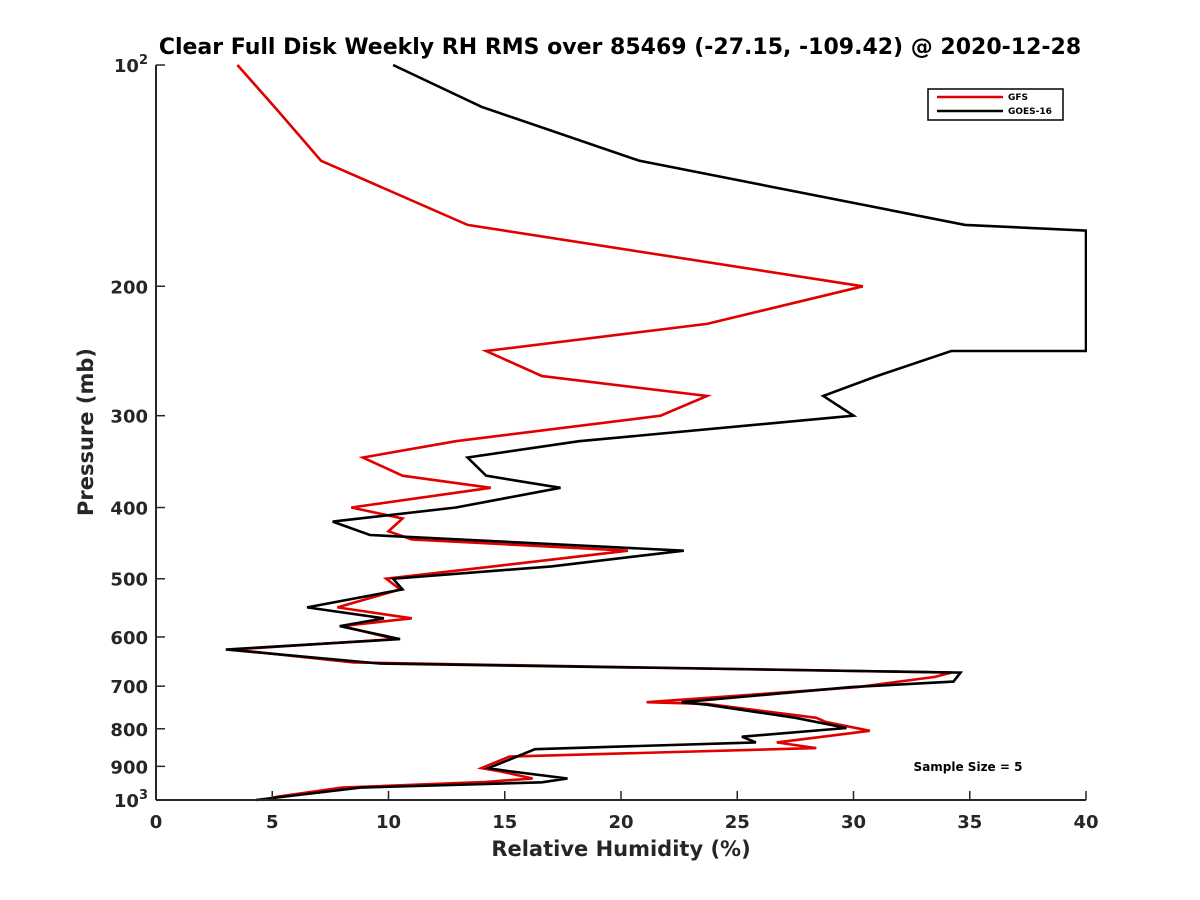  What do you see at coordinates (1030, 112) in the screenshot?
I see `legend-label-goes16: GOES-16` at bounding box center [1030, 112].